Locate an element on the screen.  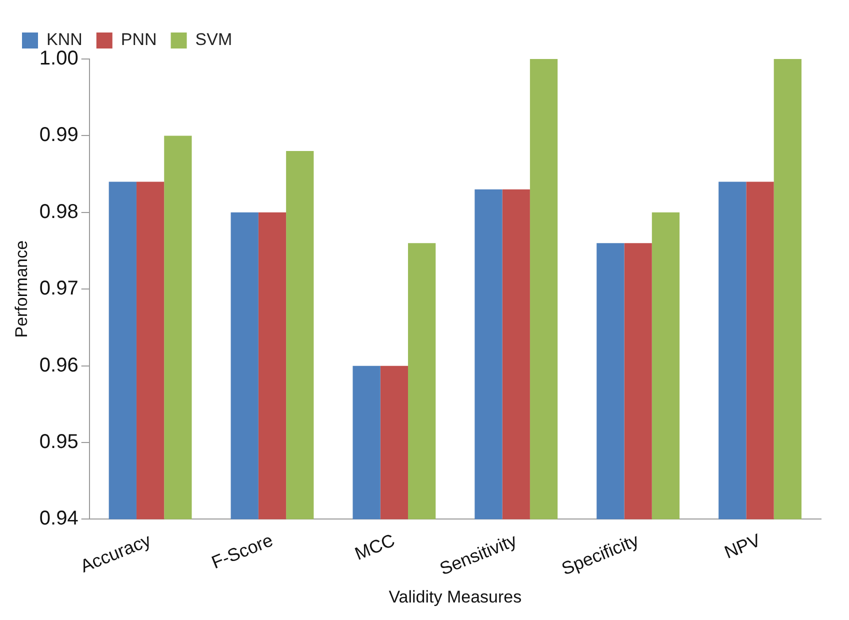
y-tick-label: 0.97 is located at coordinates (58, 289).